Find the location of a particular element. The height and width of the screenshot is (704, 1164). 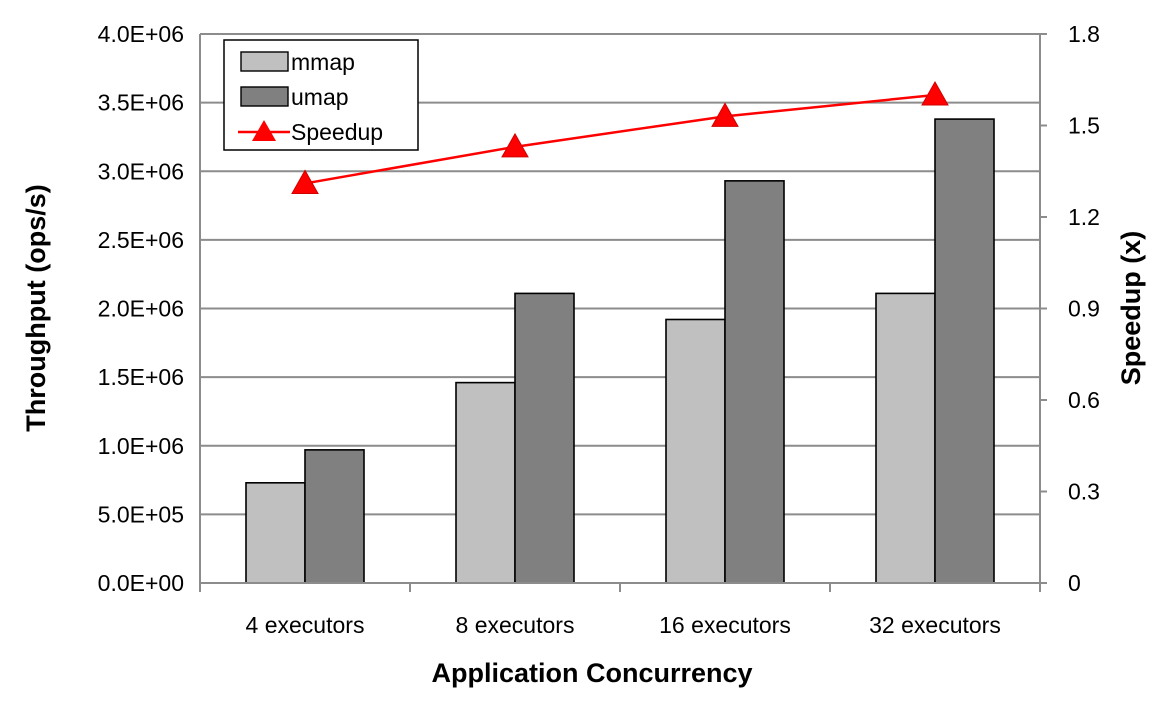

legend-swatch-marker is located at coordinates (264, 130).